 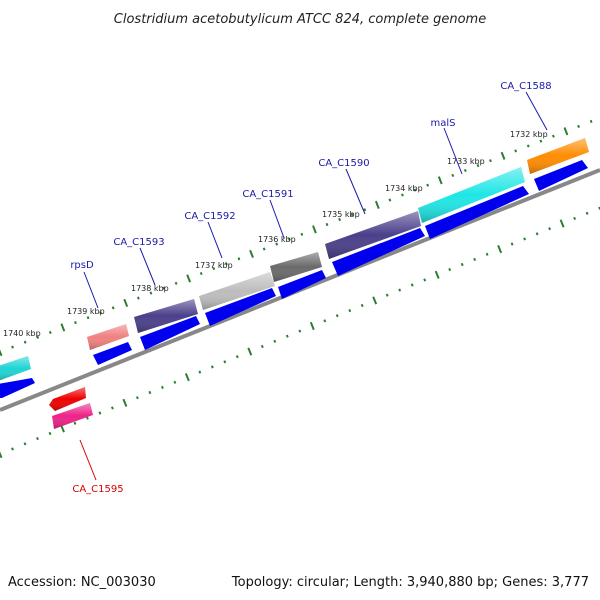 What do you see at coordinates (138, 242) in the screenshot?
I see `gene-label-ca-c1593: CA_C1593` at bounding box center [138, 242].